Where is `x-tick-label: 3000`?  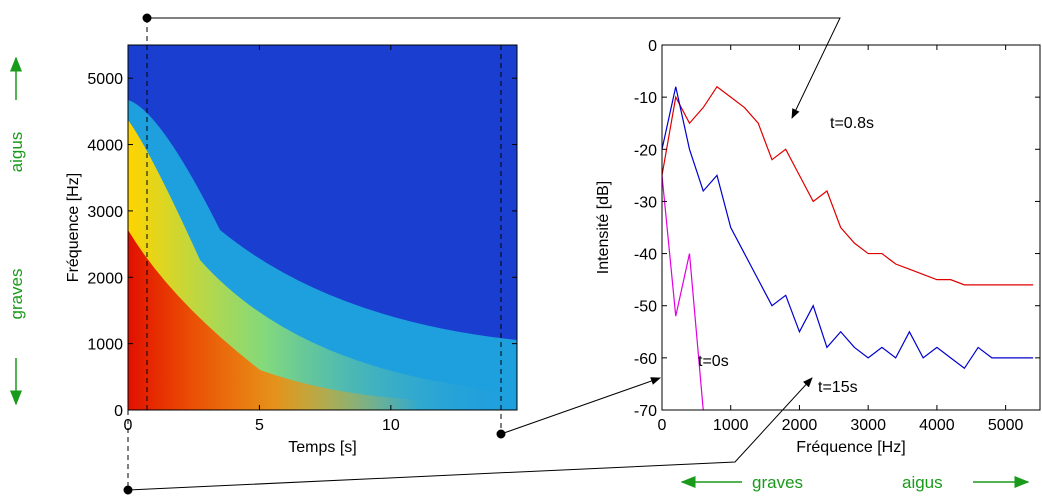 x-tick-label: 3000 is located at coordinates (868, 425).